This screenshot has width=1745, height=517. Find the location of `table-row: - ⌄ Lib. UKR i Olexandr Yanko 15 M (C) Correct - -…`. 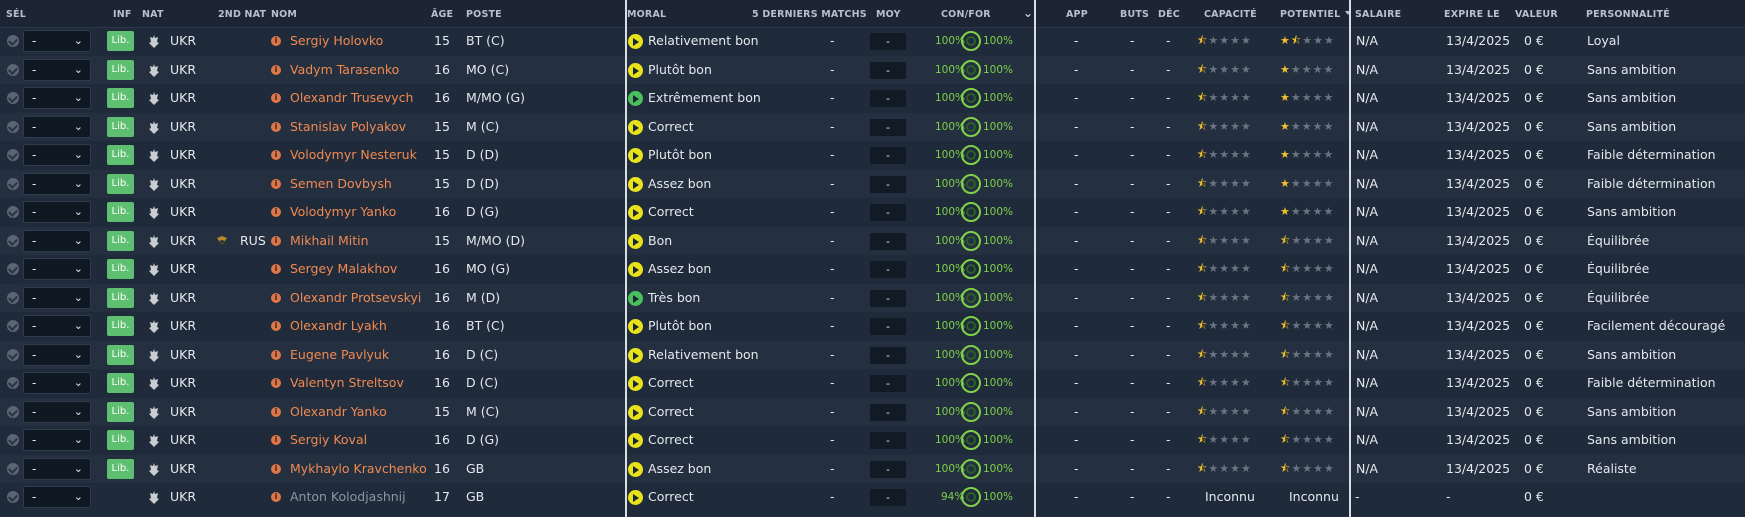

table-row: - ⌄ Lib. UKR i Olexandr Yanko 15 M (C) Correct - -… is located at coordinates (872, 411).